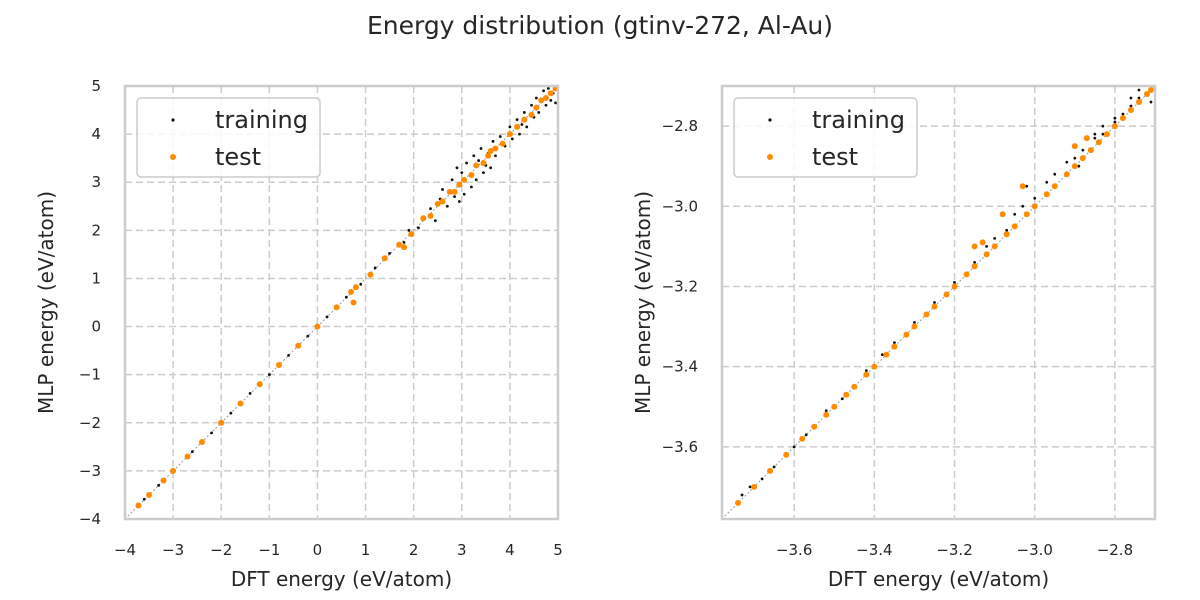 The image size is (1200, 600). What do you see at coordinates (221, 550) in the screenshot?
I see `x-tick-label: −2` at bounding box center [221, 550].